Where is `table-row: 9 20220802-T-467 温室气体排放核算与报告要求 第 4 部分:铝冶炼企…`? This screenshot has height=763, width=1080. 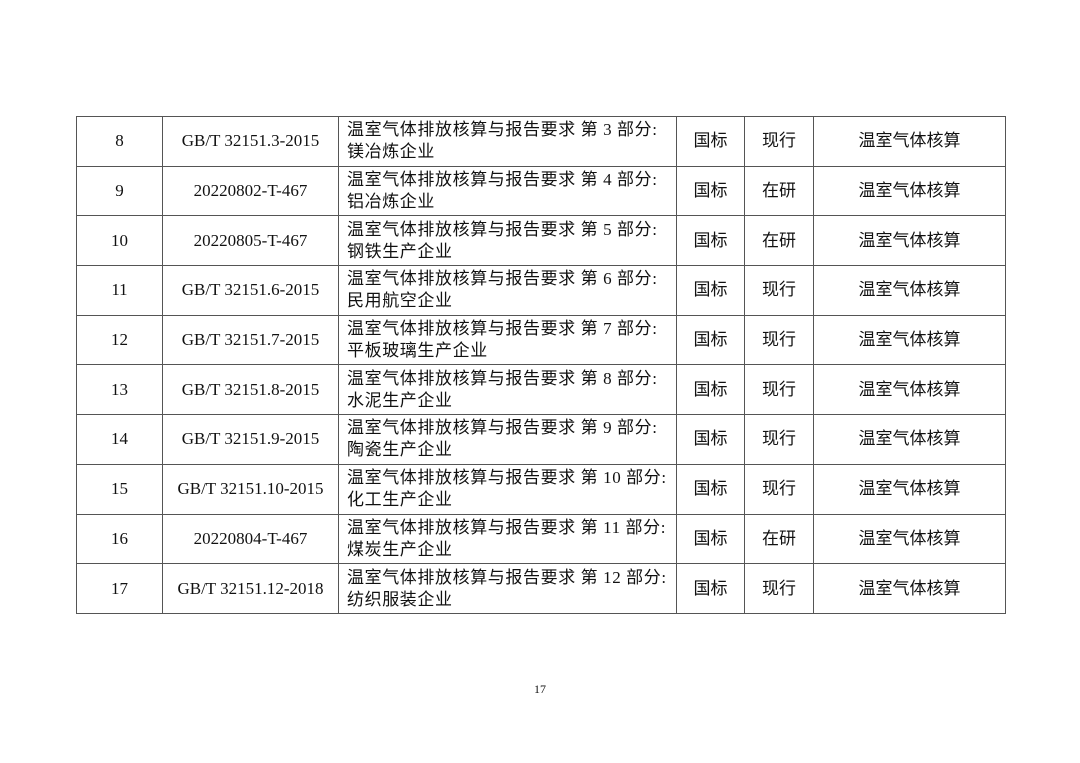 table-row: 9 20220802-T-467 温室气体排放核算与报告要求 第 4 部分:铝冶炼企… is located at coordinates (541, 191).